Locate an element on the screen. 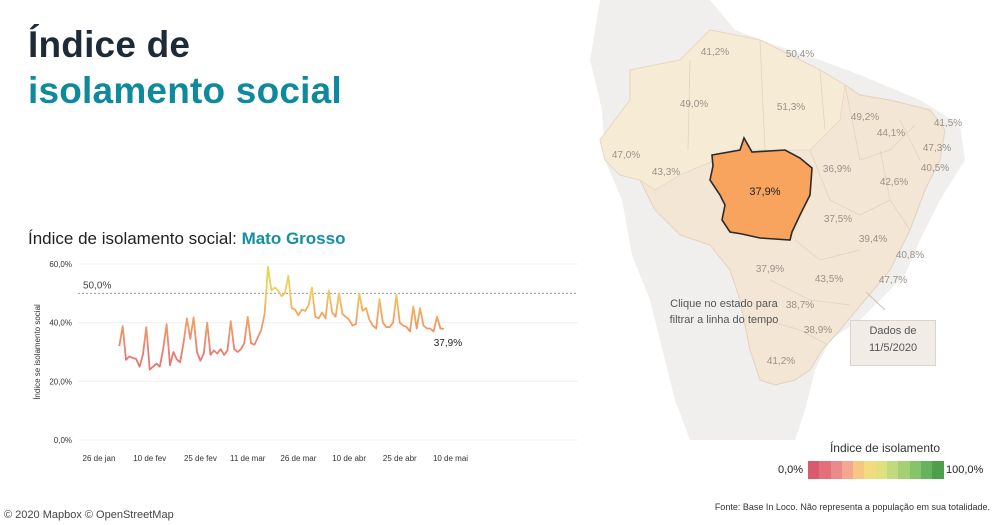 The image size is (1000, 525). legend-title: Índice de isolamento is located at coordinates (885, 448).